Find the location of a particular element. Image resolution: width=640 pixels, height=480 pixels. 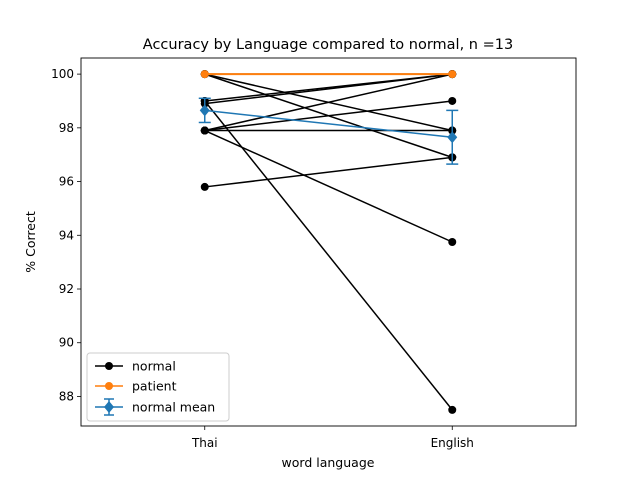

legend-entry: normal is located at coordinates (135, 366).